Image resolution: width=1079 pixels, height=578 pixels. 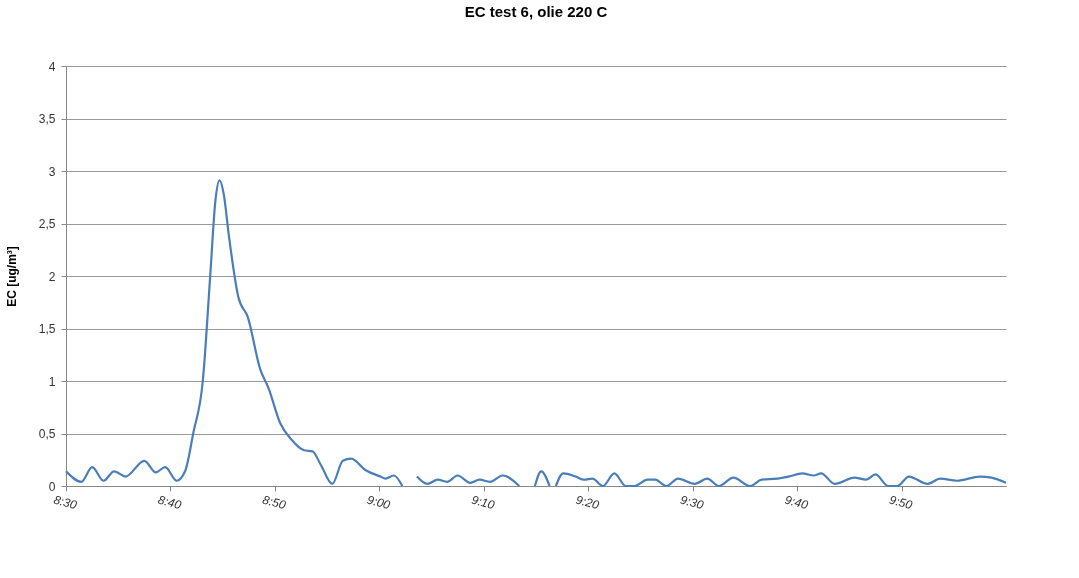 What do you see at coordinates (47, 329) in the screenshot?
I see `y-tick-label: 1,5` at bounding box center [47, 329].